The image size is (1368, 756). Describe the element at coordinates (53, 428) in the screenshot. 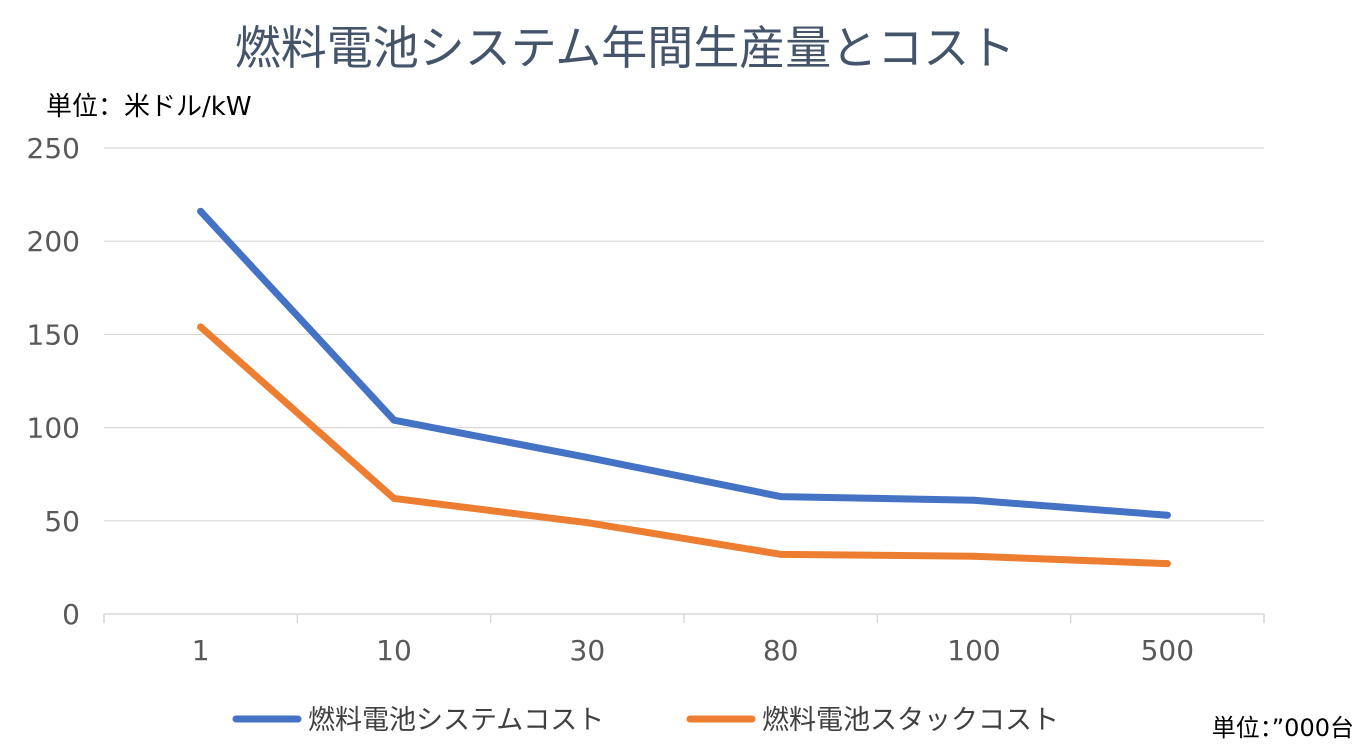

I see `y-tick-label: 100` at that location.